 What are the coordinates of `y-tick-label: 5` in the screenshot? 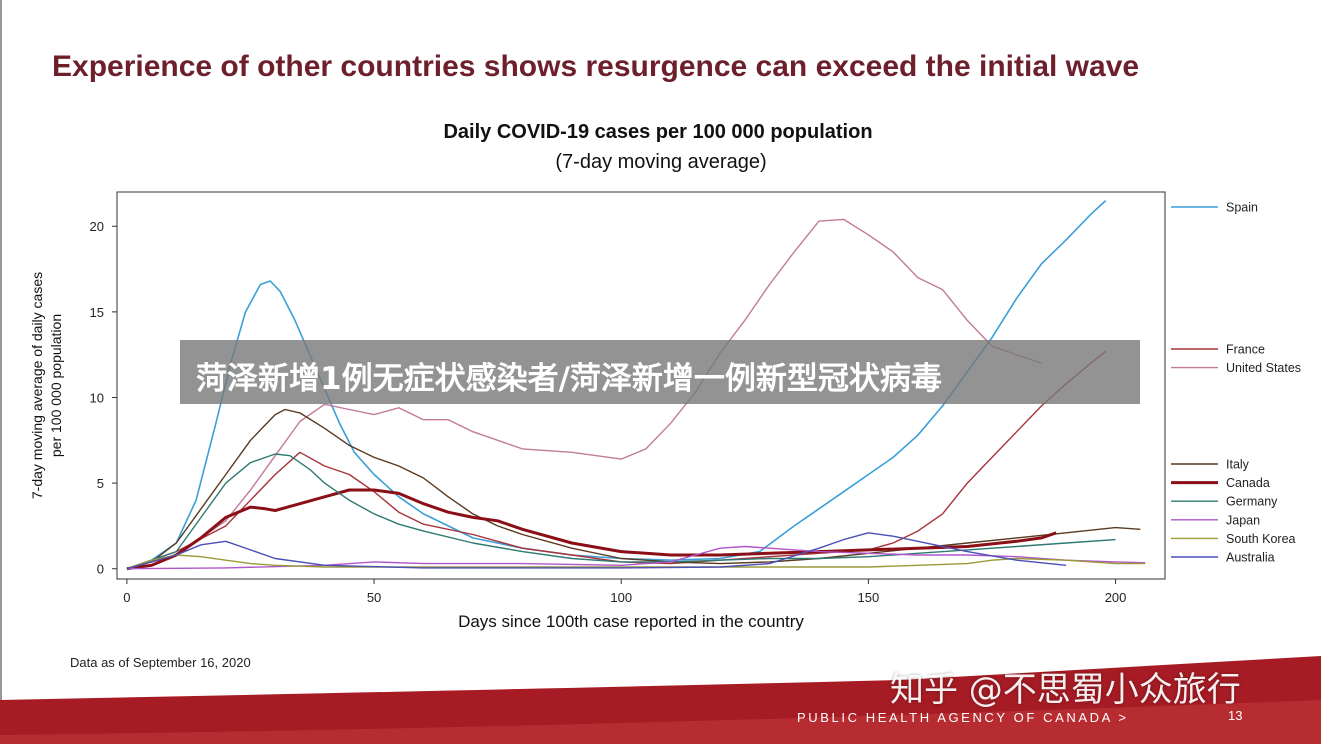 It's located at (100, 483).